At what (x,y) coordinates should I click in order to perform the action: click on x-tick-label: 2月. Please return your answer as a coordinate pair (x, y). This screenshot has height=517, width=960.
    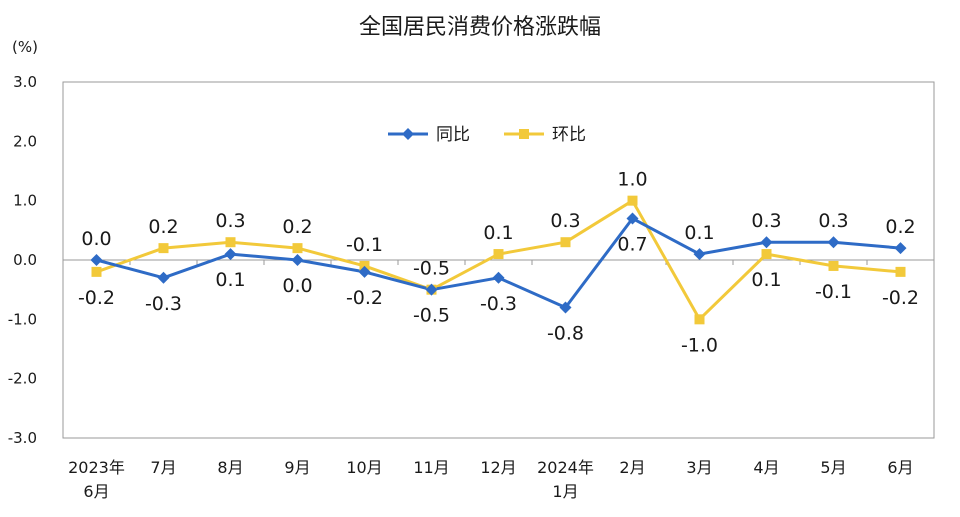
    Looking at the image, I should click on (632, 467).